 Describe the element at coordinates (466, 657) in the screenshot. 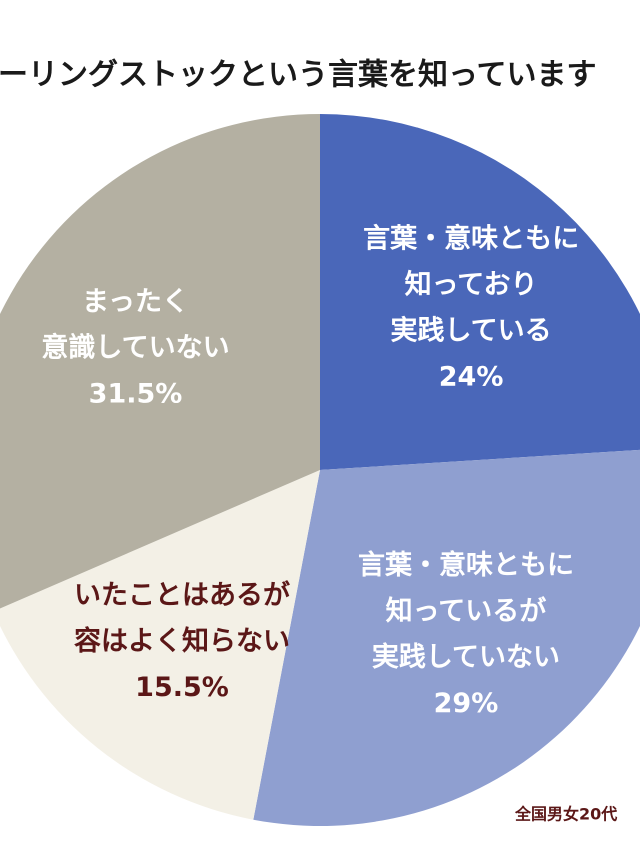

I see `slice-label: 実践していない` at that location.